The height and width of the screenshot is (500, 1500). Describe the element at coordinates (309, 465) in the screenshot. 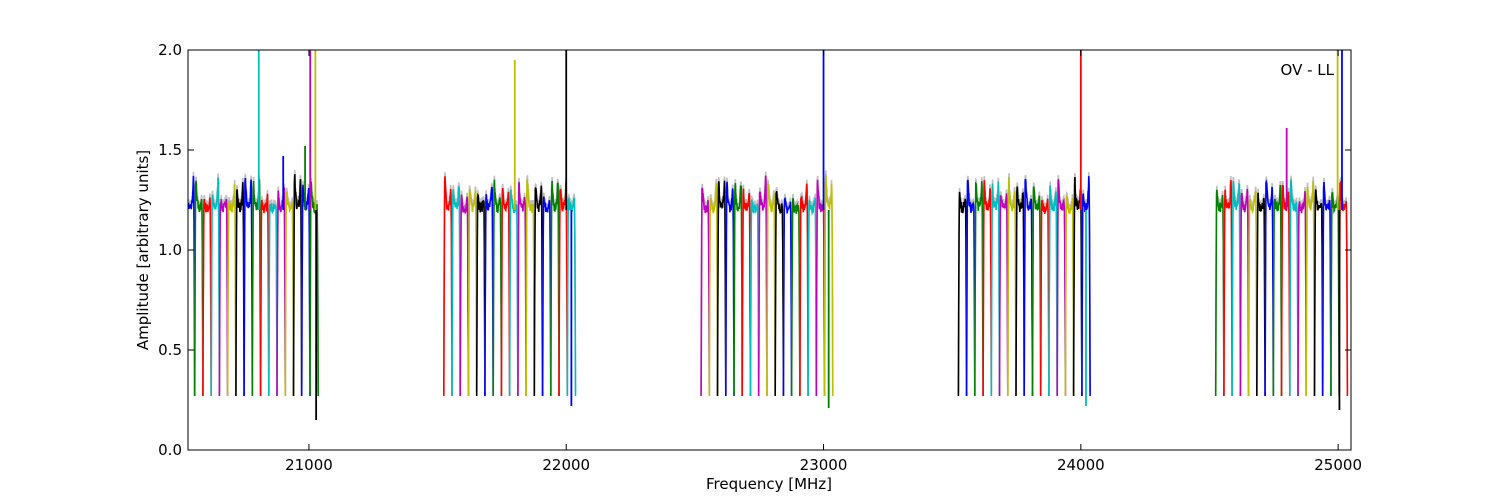

I see `x-tick-label: 21000` at that location.